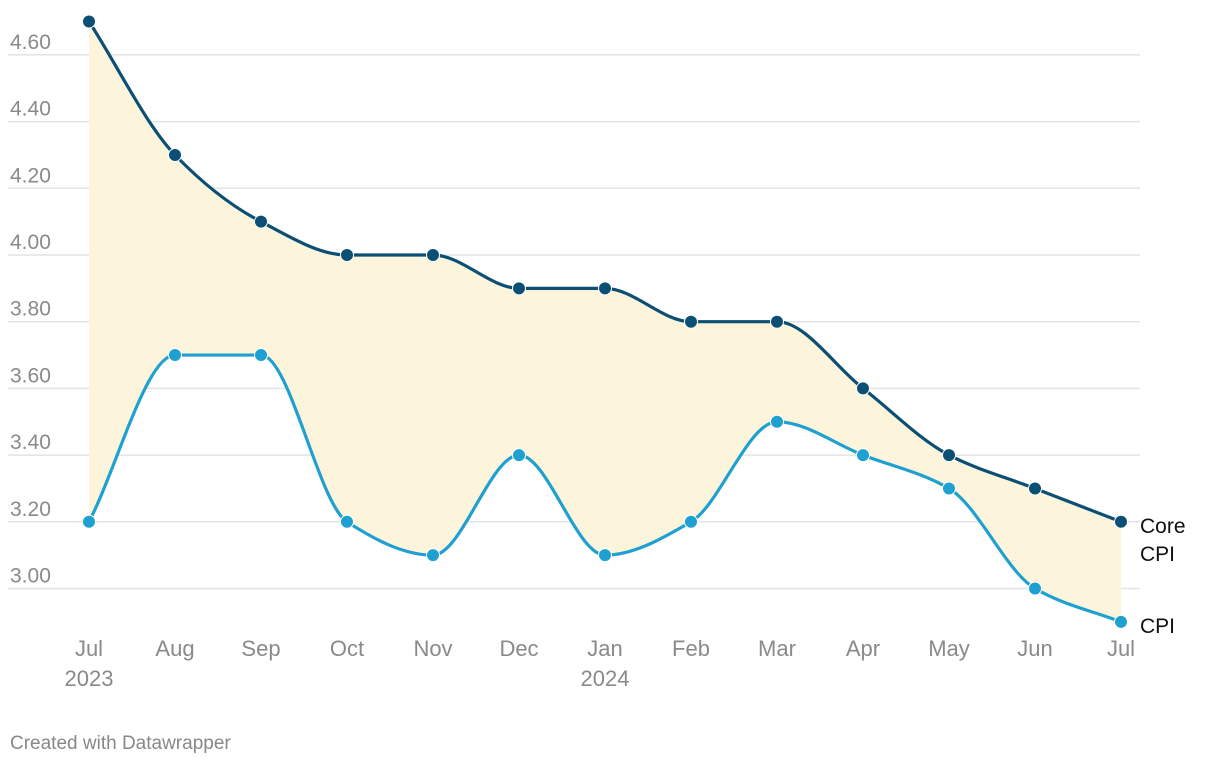 The image size is (1220, 768). What do you see at coordinates (863, 648) in the screenshot?
I see `x-tick-label: Apr` at bounding box center [863, 648].